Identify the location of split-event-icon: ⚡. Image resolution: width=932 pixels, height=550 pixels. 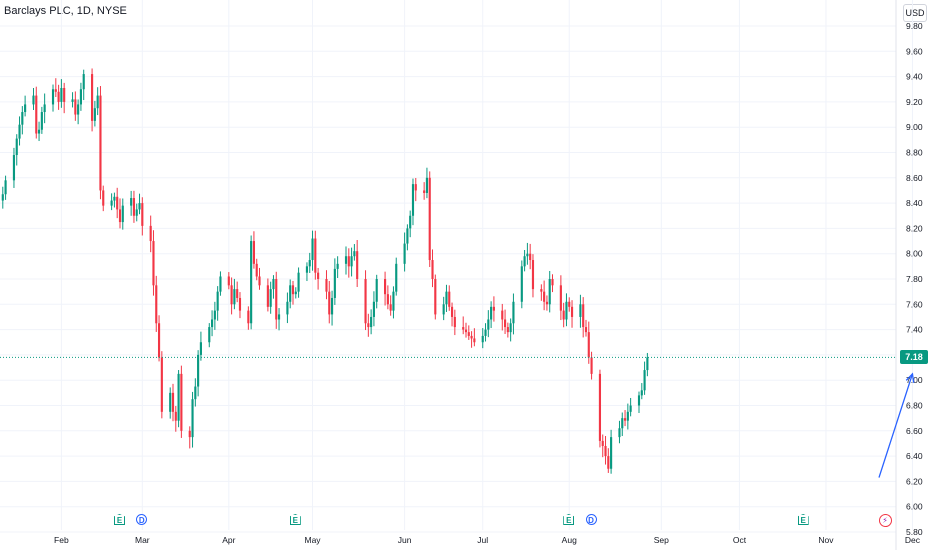
(885, 520).